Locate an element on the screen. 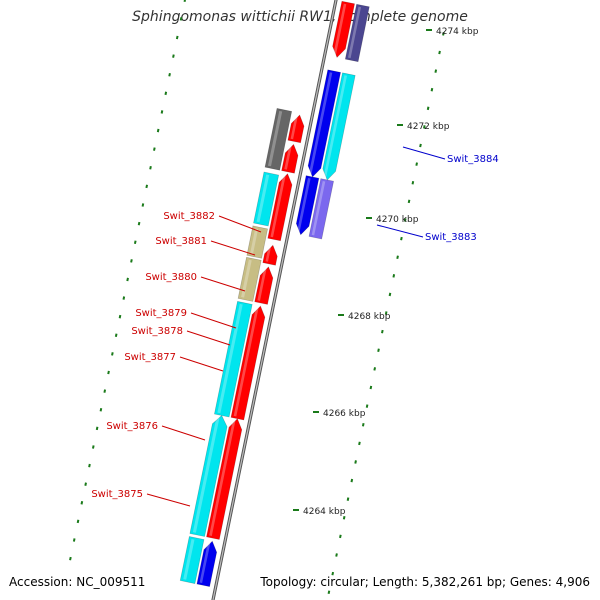  gene-label-swit_3882: Swit_3882 is located at coordinates (189, 216).